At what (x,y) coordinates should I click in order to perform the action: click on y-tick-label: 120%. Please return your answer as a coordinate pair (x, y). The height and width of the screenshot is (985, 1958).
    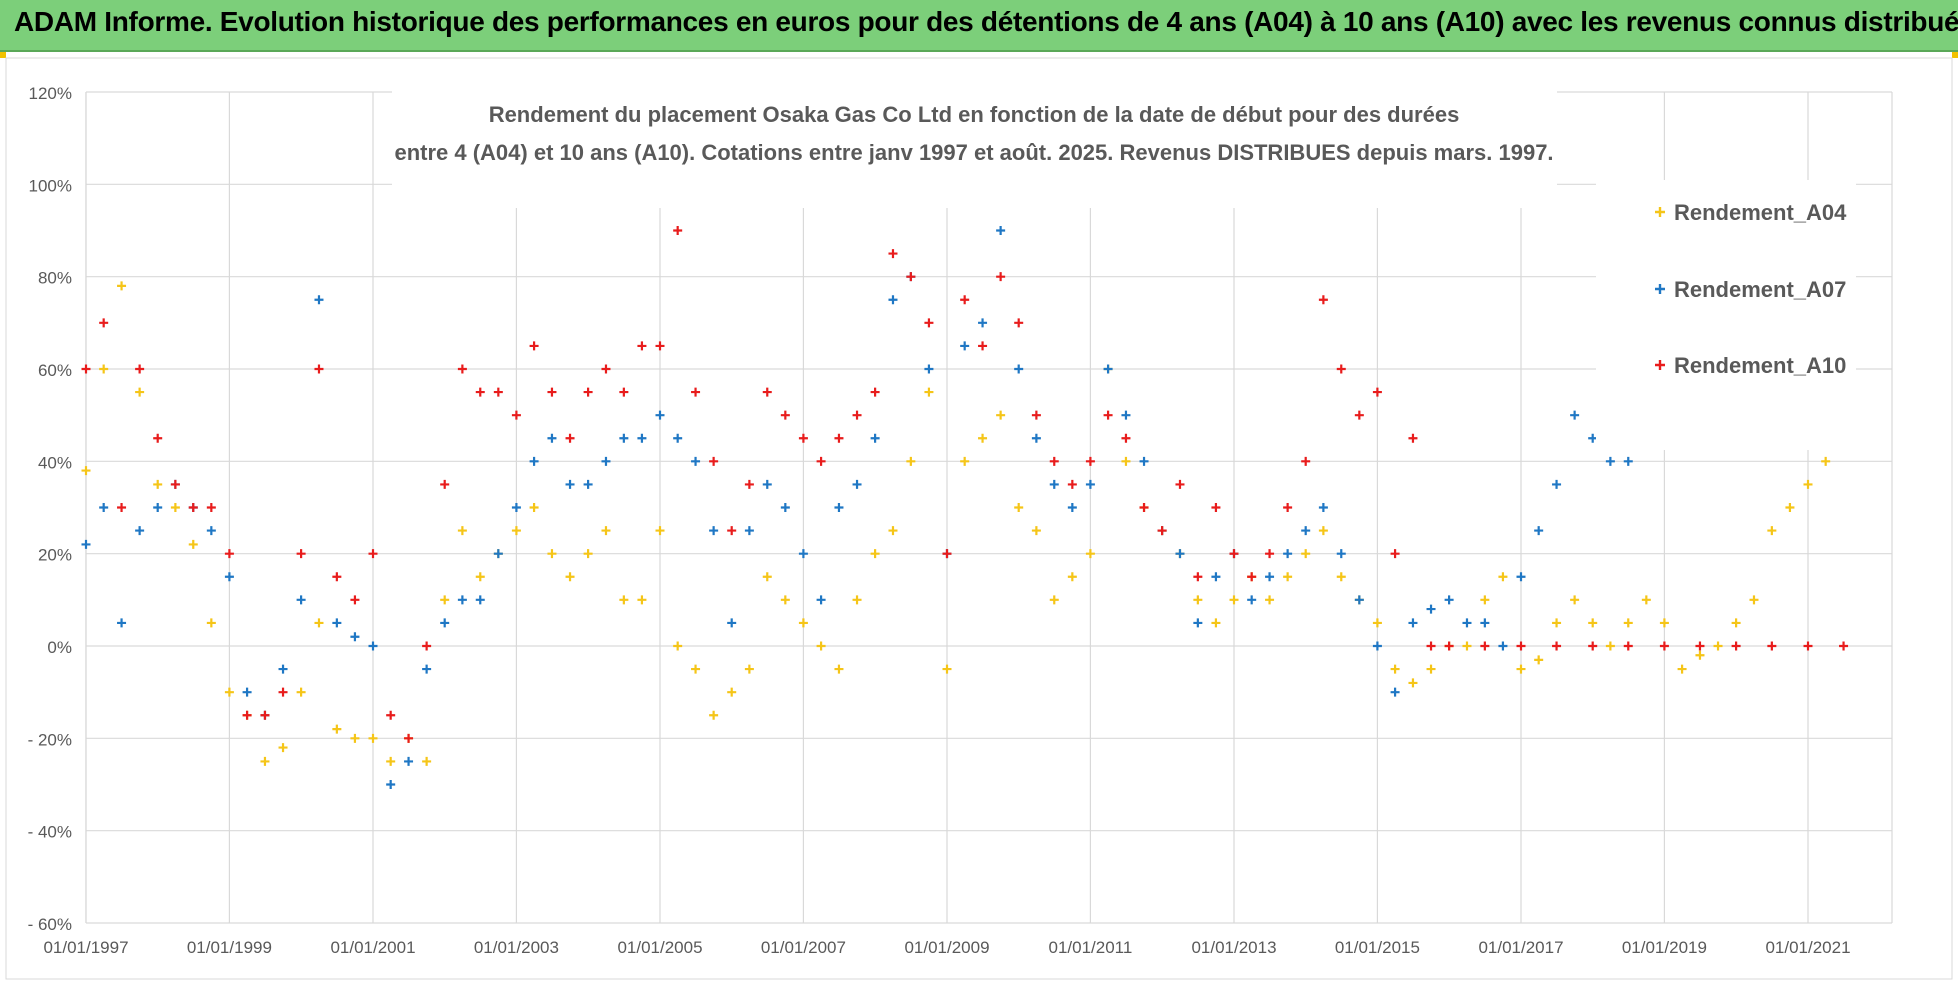
    Looking at the image, I should click on (50, 93).